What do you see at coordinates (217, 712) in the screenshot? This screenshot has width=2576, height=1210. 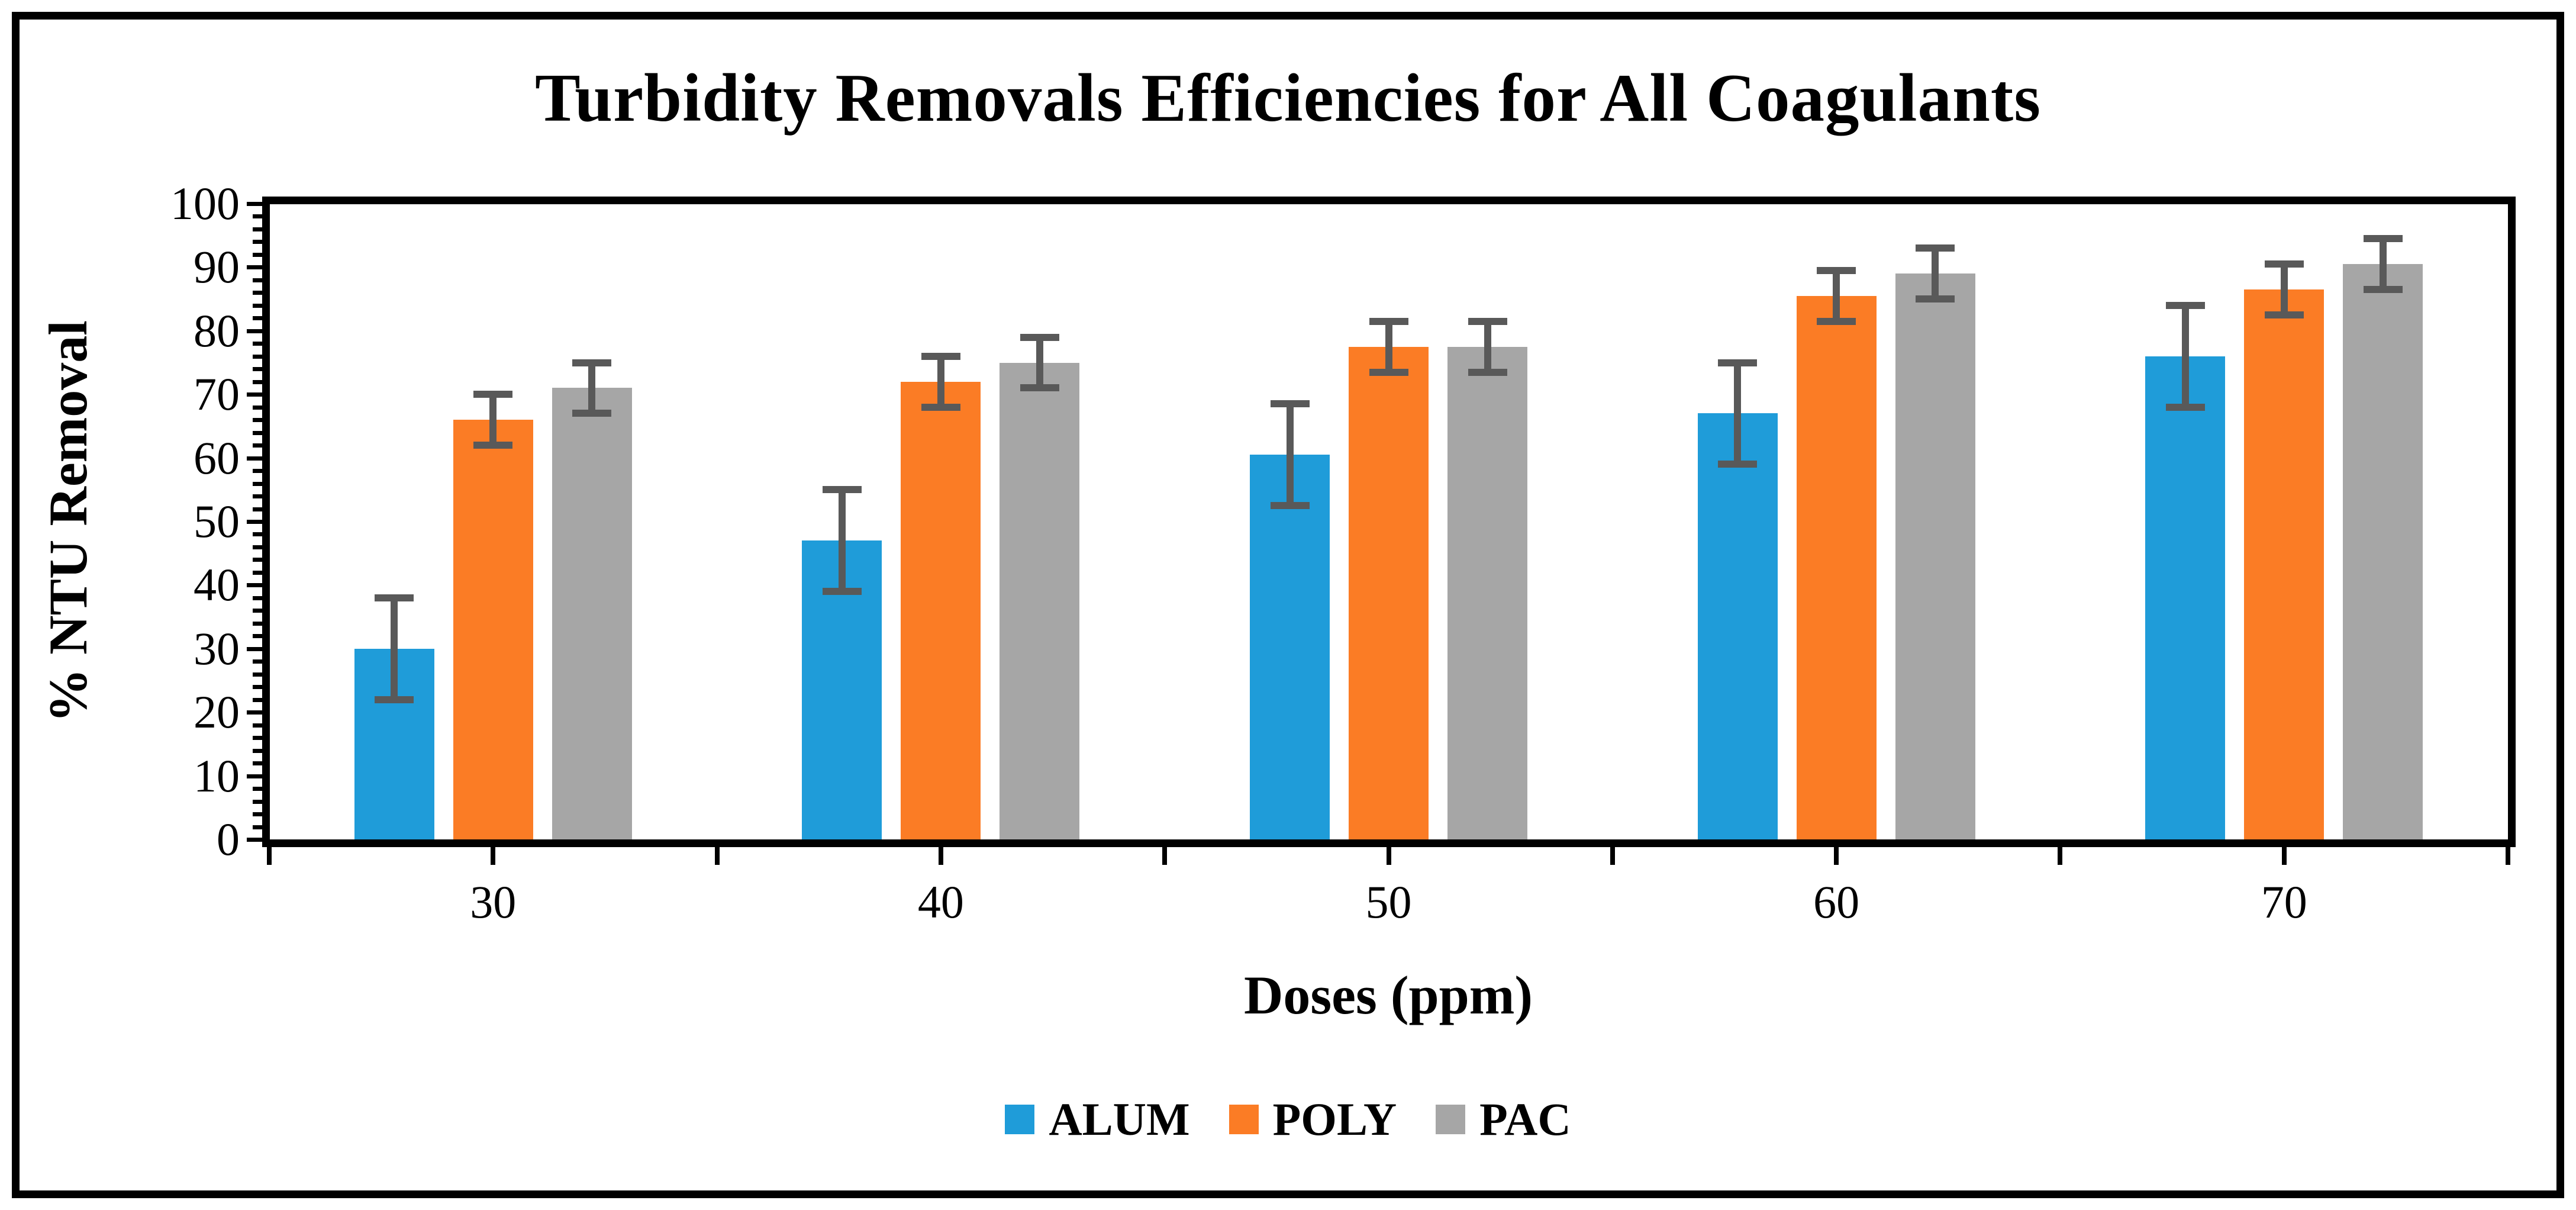 I see `y-tick-label: 20` at bounding box center [217, 712].